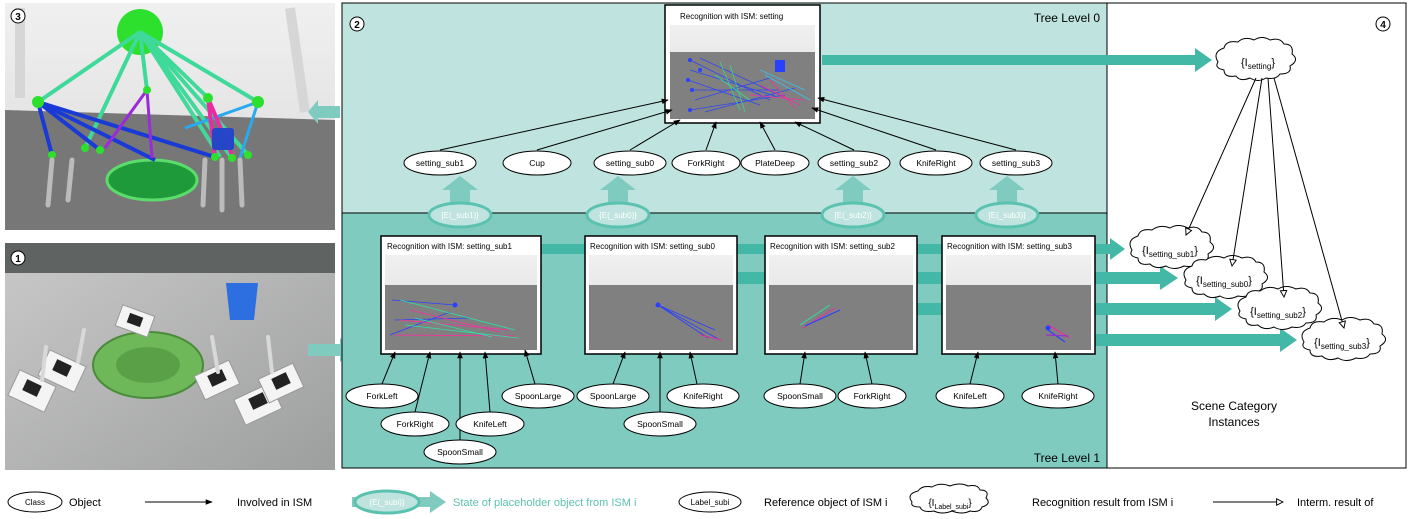 This screenshot has height=519, width=1411. I want to click on top-input-setting-sub3: setting_sub3, so click(1016, 163).